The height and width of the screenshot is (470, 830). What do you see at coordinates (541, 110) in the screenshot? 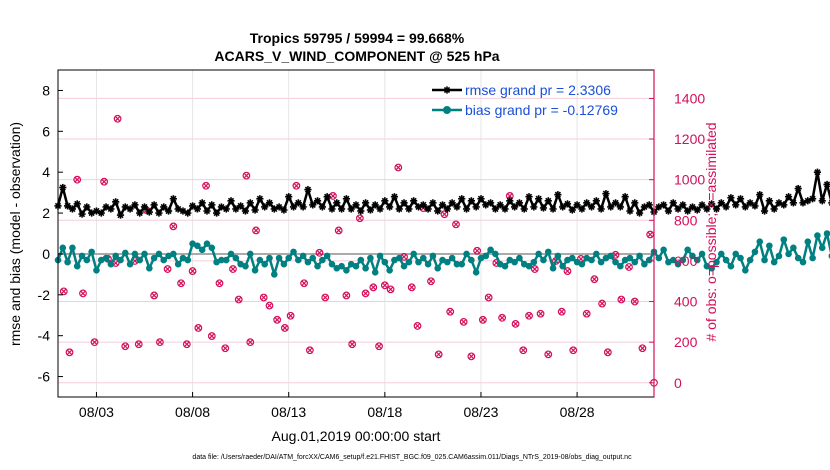
I see `legend-bias-label: bias grand pr = -0.12769` at bounding box center [541, 110].